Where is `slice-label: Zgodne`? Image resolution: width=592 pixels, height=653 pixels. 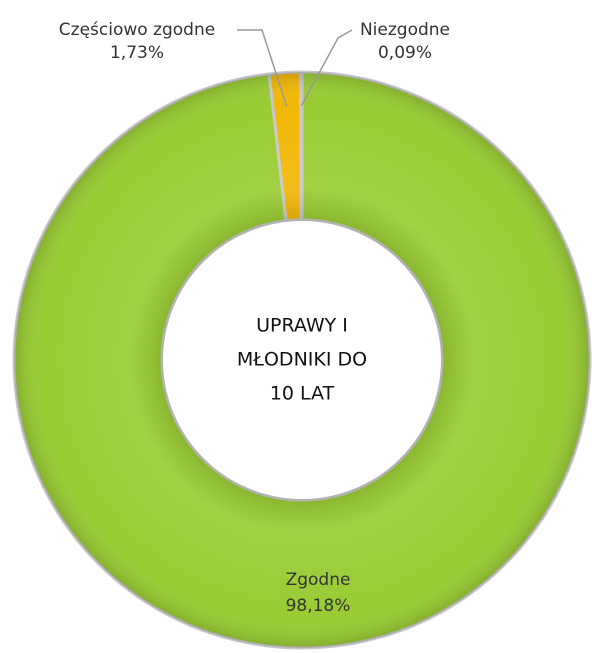 slice-label: Zgodne is located at coordinates (318, 580).